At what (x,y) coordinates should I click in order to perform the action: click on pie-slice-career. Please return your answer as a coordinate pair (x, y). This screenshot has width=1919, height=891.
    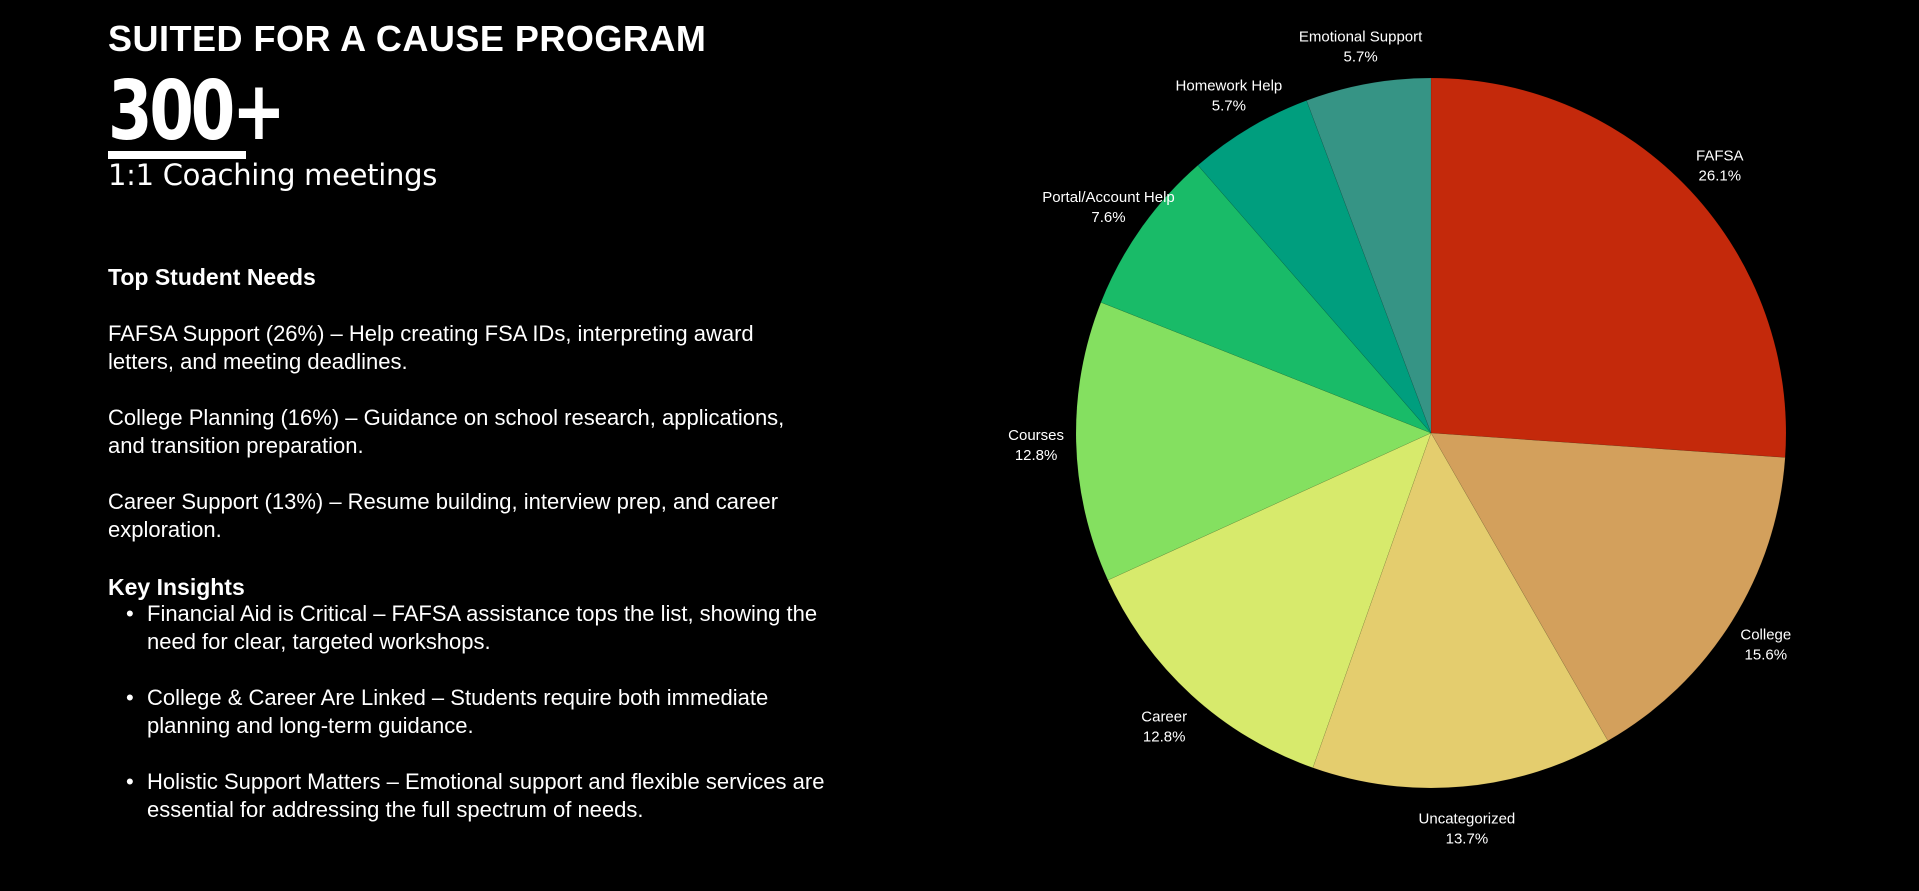
    Looking at the image, I should click on (1269, 600).